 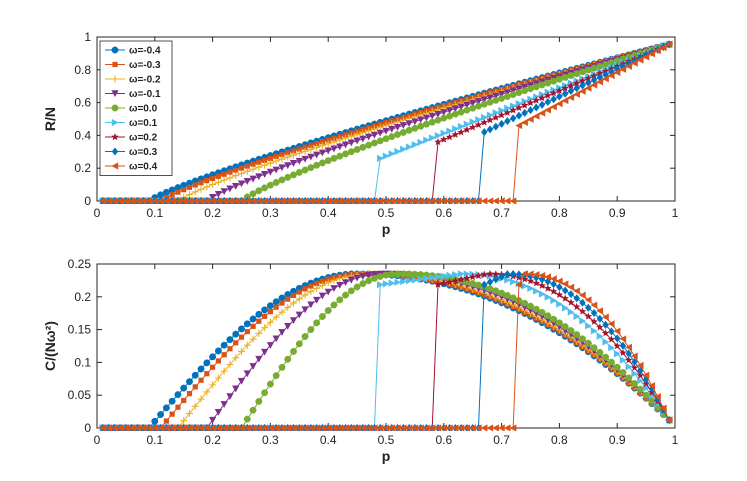 What do you see at coordinates (212, 213) in the screenshot?
I see `x-tick-label: 0.2` at bounding box center [212, 213].